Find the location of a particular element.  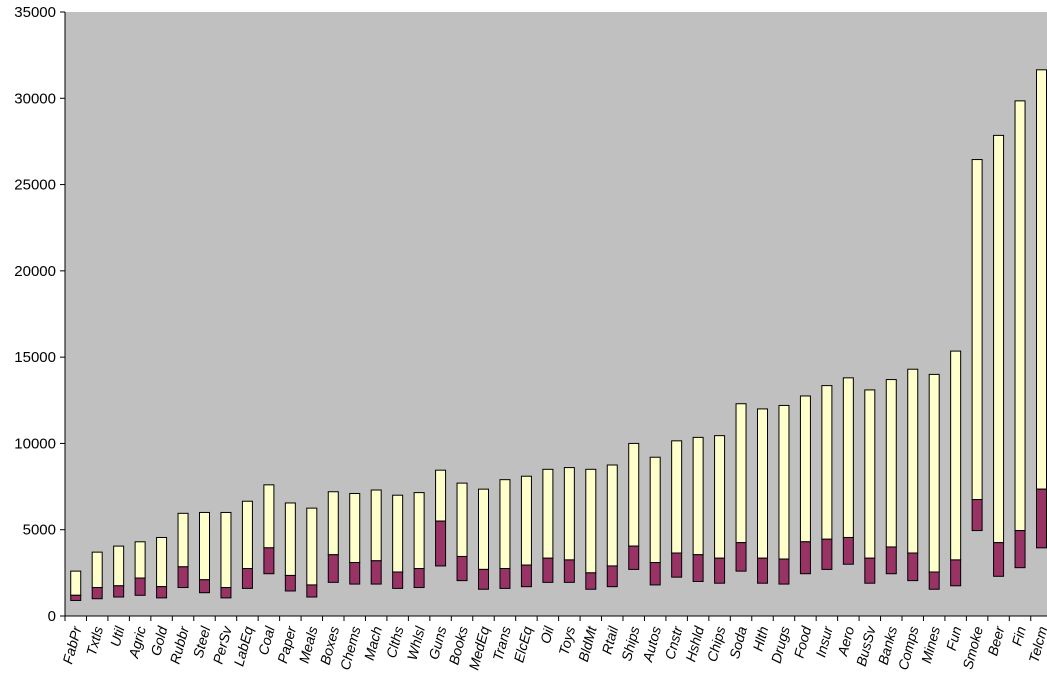

x-tick-label: Food is located at coordinates (803, 641).